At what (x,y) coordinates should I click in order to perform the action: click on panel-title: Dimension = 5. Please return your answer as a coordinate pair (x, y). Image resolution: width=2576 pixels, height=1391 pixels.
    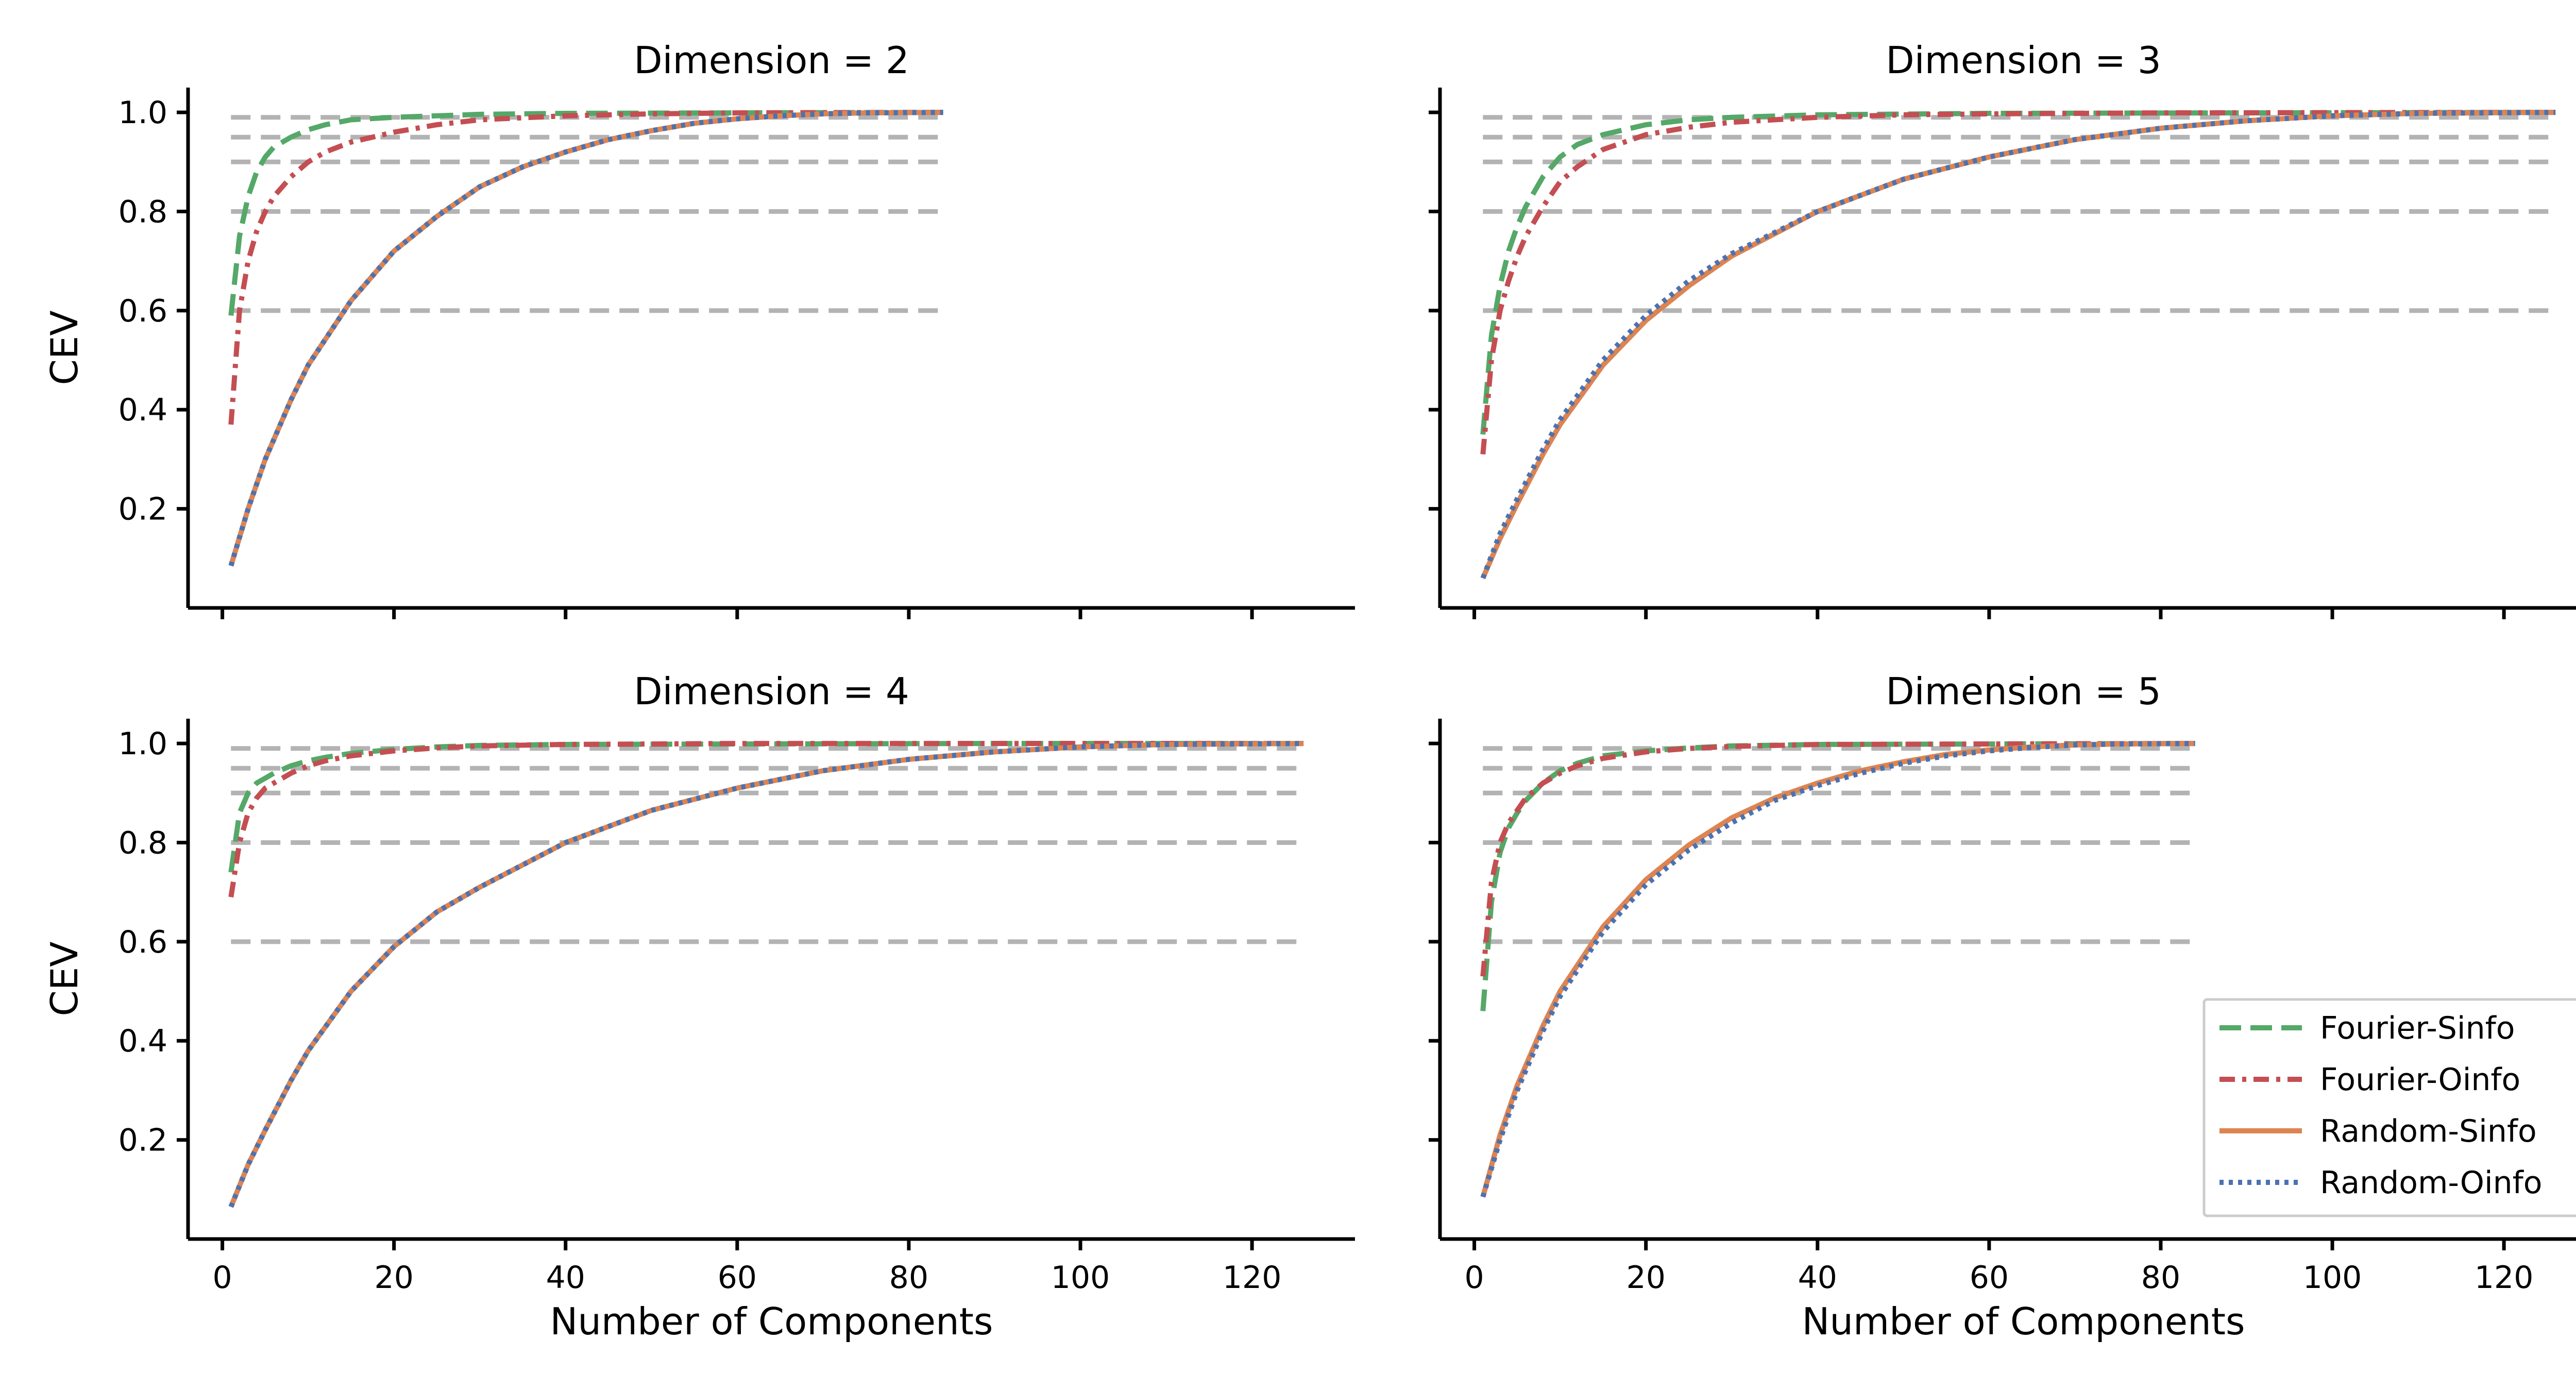
    Looking at the image, I should click on (2023, 691).